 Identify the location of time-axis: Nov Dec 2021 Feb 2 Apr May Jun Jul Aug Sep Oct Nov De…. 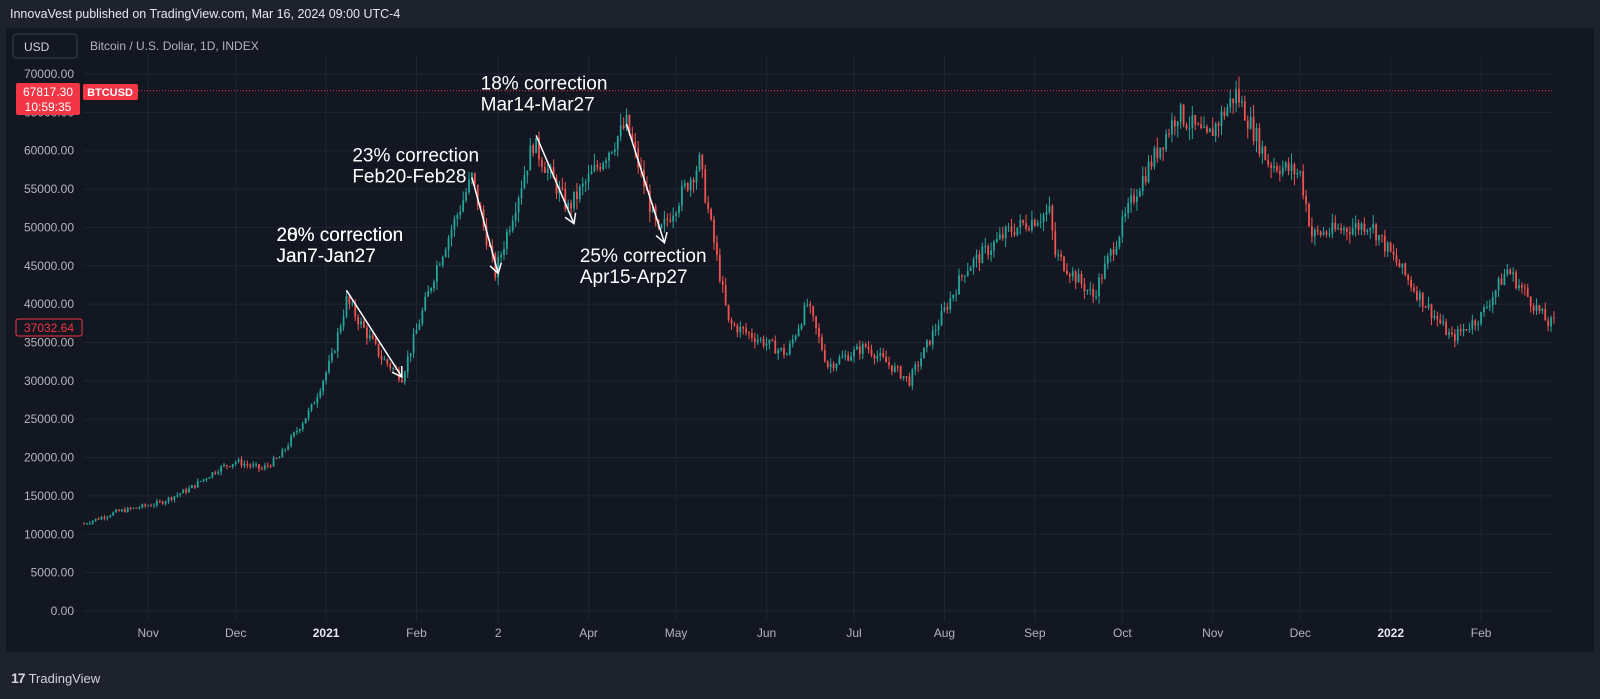
(814, 633).